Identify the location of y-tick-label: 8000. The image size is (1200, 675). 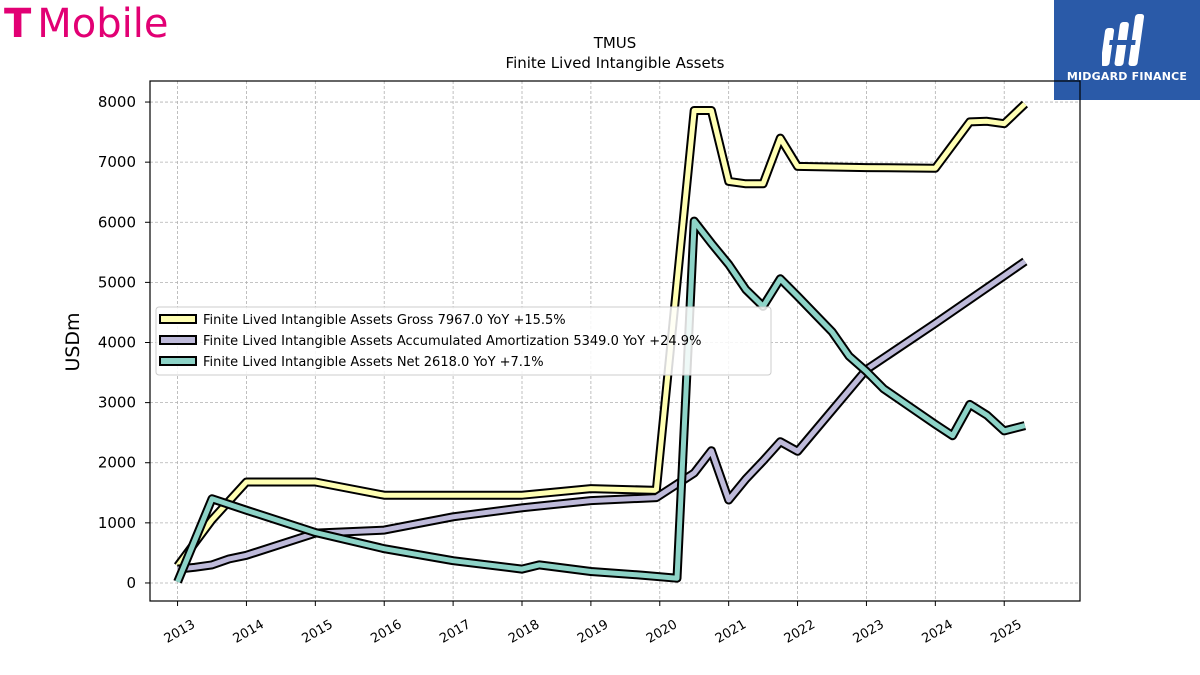
(117, 102).